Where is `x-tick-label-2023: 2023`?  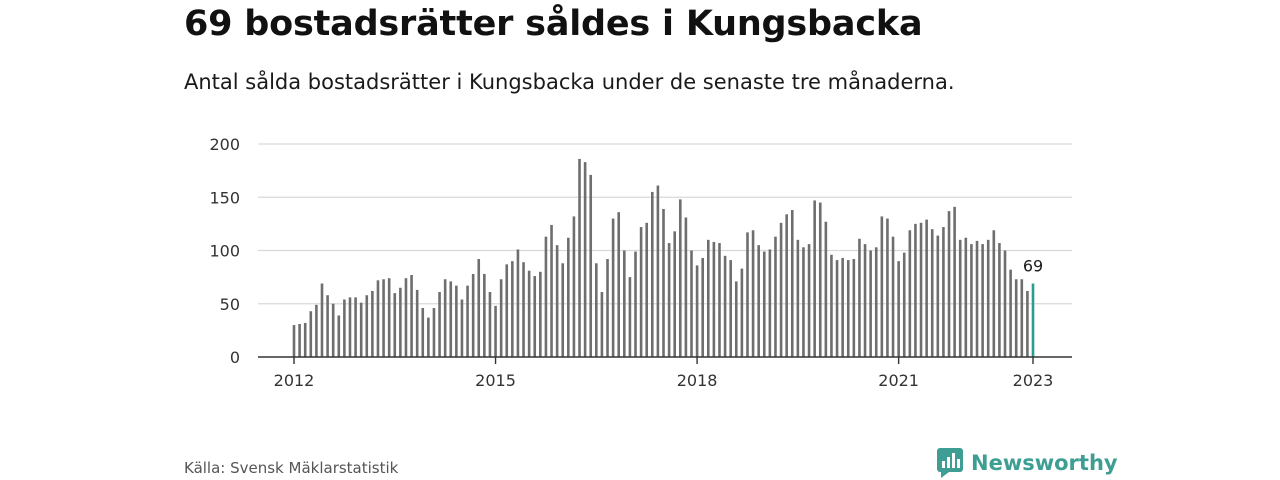
x-tick-label-2023: 2023 is located at coordinates (1033, 380).